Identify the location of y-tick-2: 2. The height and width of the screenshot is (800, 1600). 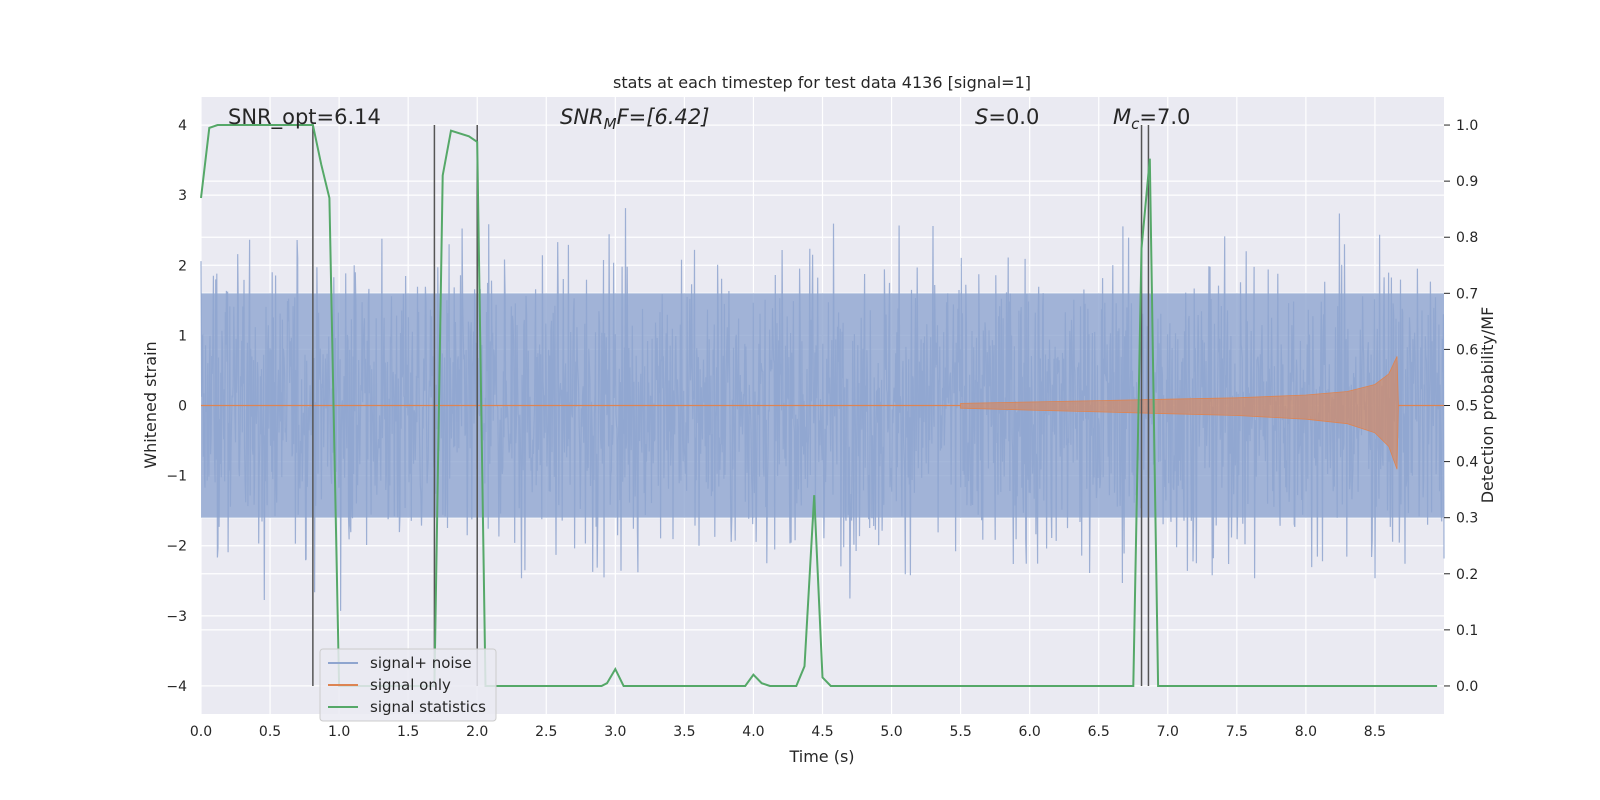
(182, 266).